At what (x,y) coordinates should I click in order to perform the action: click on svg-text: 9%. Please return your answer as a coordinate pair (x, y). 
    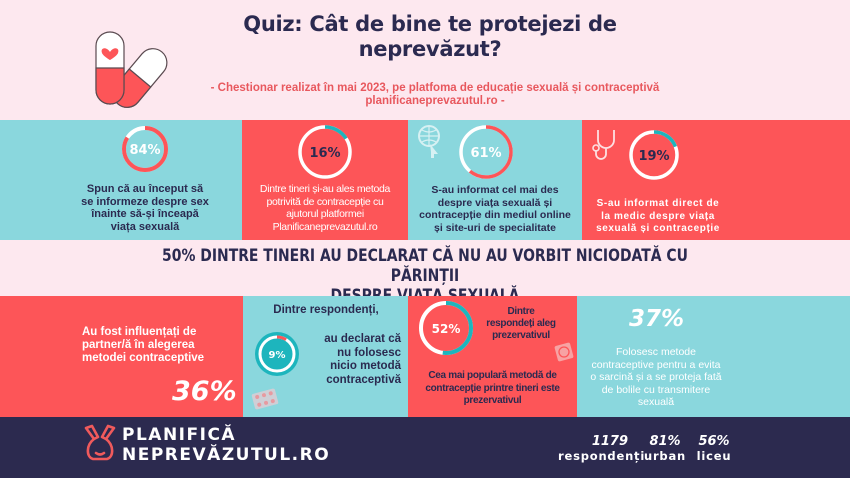
    Looking at the image, I should click on (277, 355).